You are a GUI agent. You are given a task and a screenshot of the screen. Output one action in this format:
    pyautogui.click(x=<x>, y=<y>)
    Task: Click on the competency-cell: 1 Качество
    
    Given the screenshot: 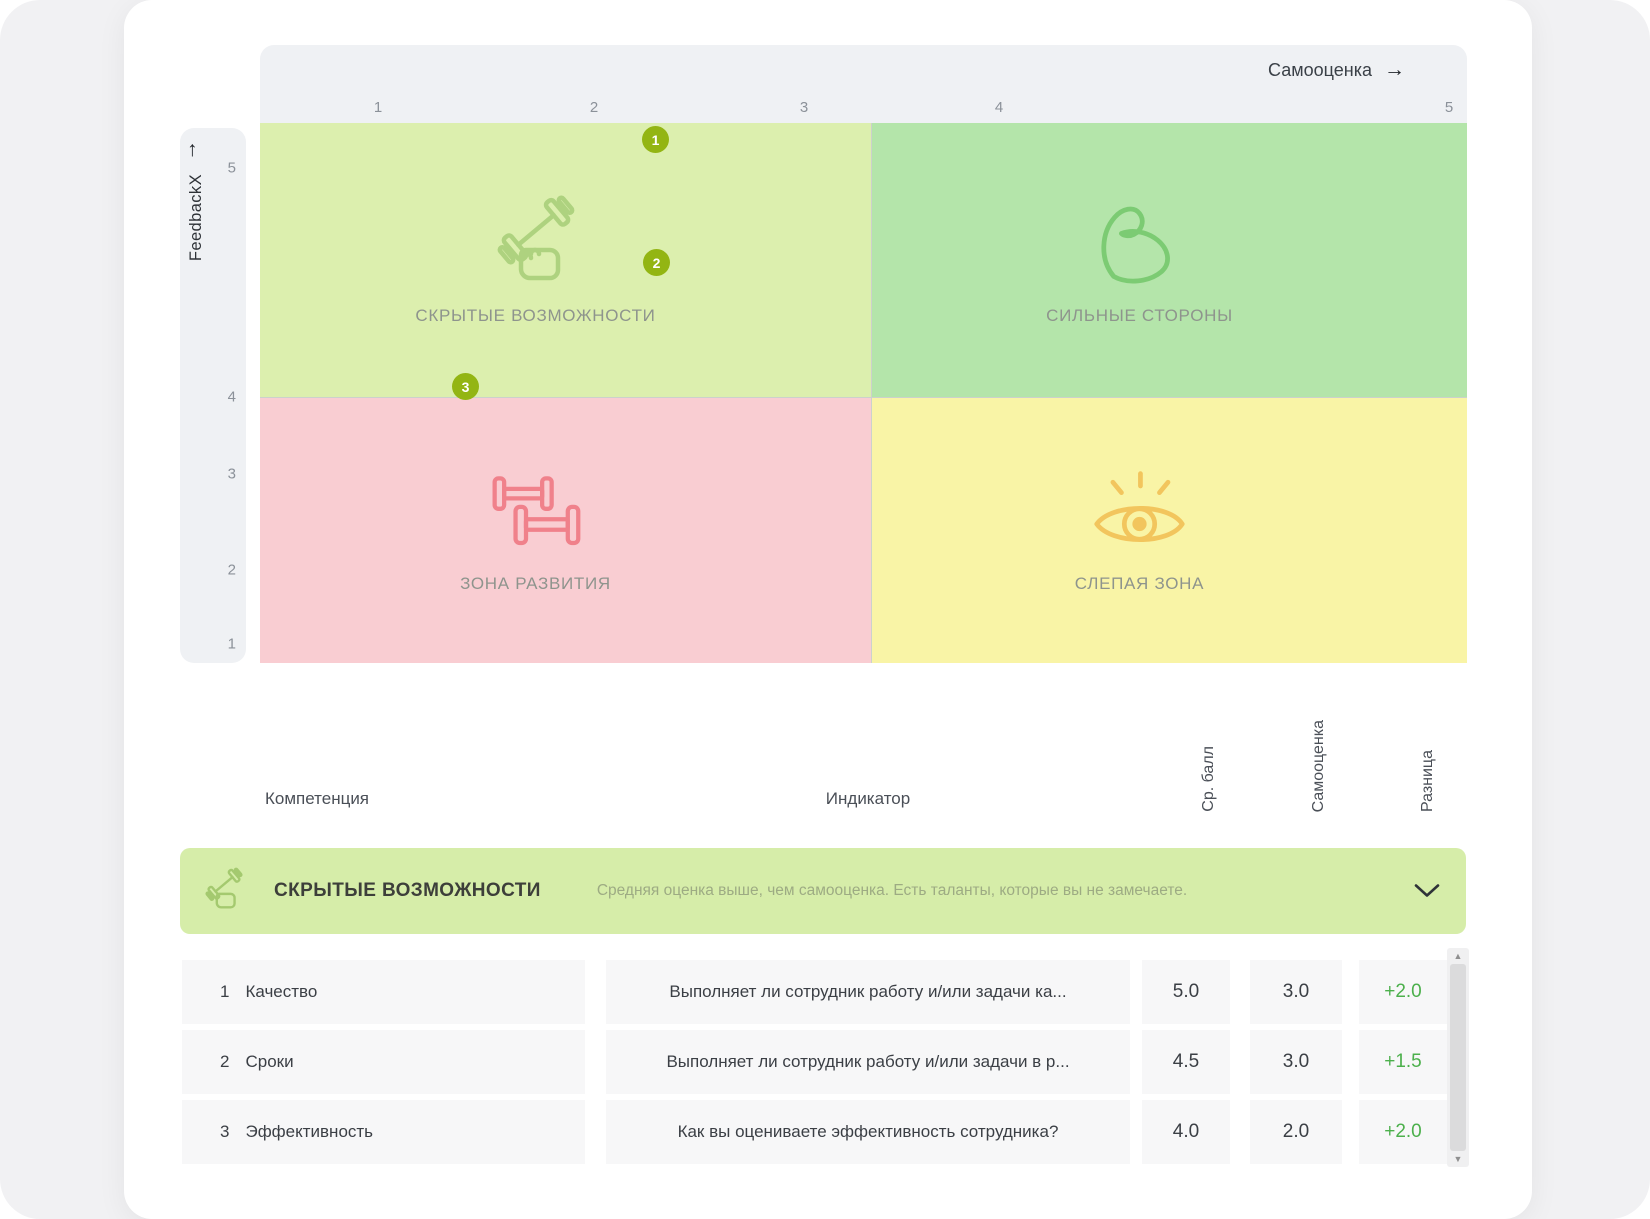 What is the action you would take?
    pyautogui.click(x=383, y=992)
    